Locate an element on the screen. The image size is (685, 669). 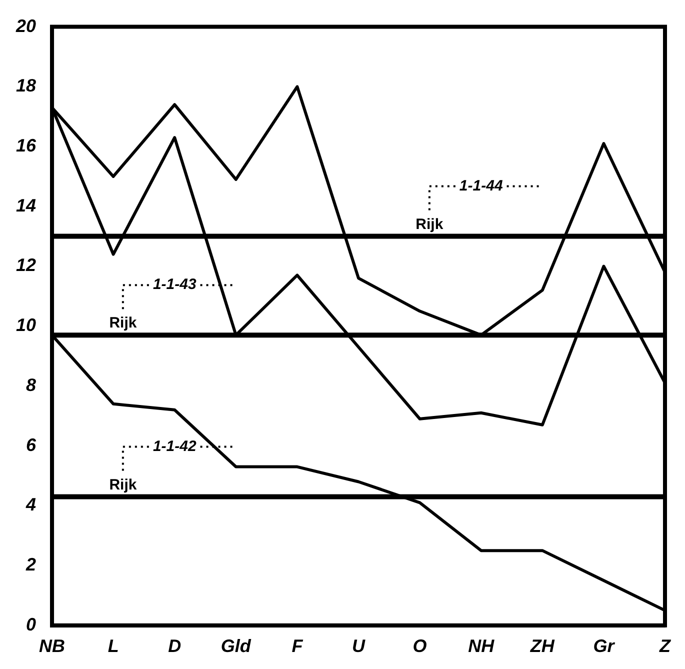
y-tick-label: 20 is located at coordinates (25, 26).